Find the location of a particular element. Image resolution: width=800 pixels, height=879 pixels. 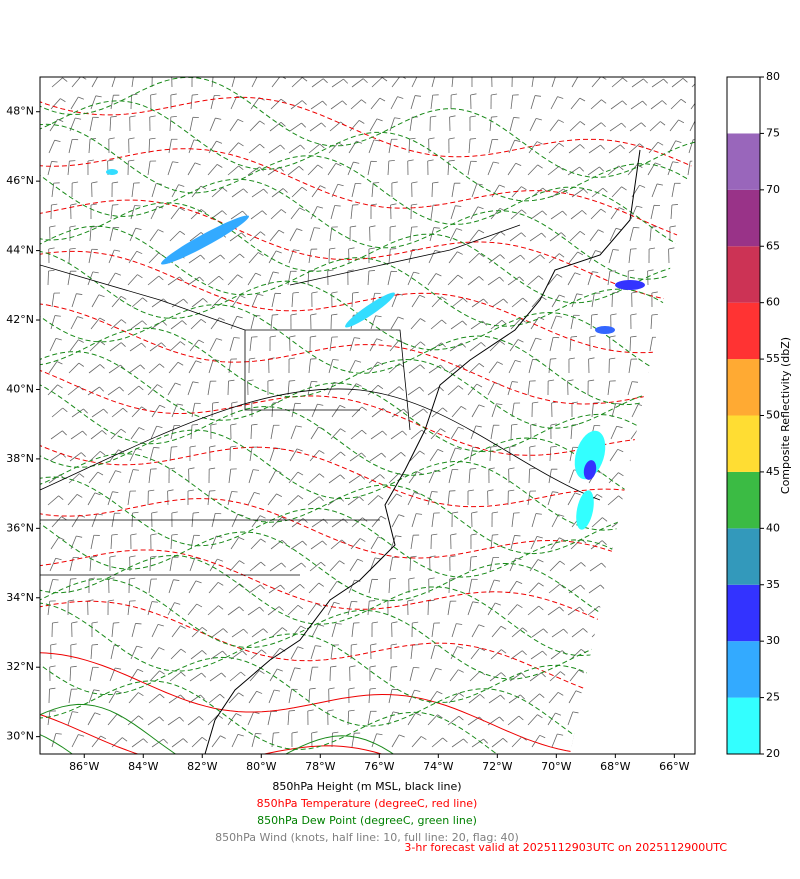

dewpoint-contour is located at coordinates (366, 151).